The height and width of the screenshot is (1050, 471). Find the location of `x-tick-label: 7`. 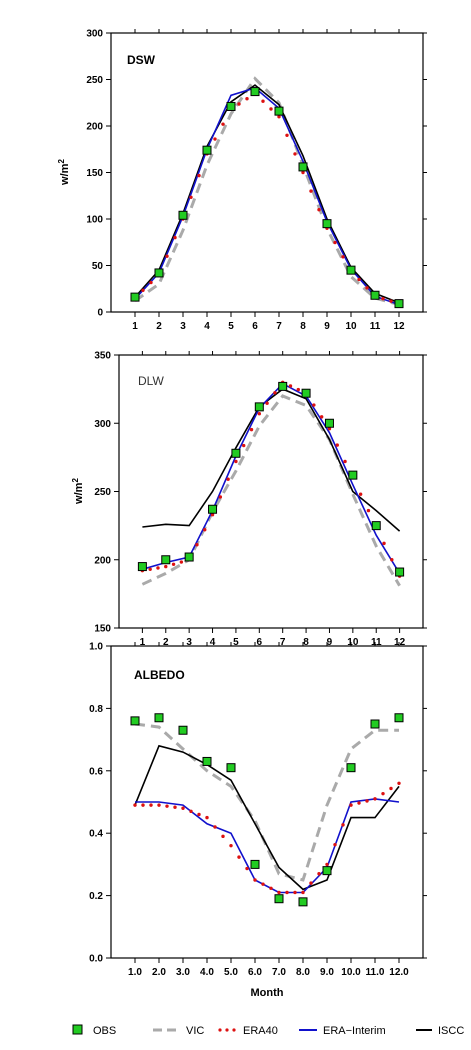

x-tick-label: 7 is located at coordinates (279, 326).